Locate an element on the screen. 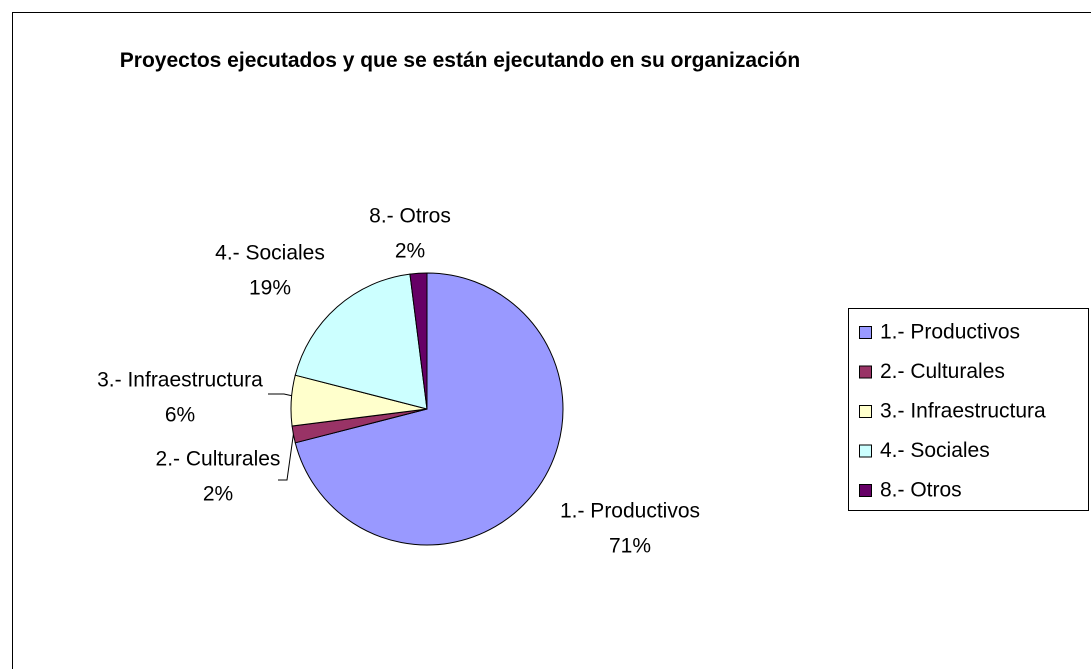 The width and height of the screenshot is (1091, 669). data-label-value: 71% is located at coordinates (630, 546).